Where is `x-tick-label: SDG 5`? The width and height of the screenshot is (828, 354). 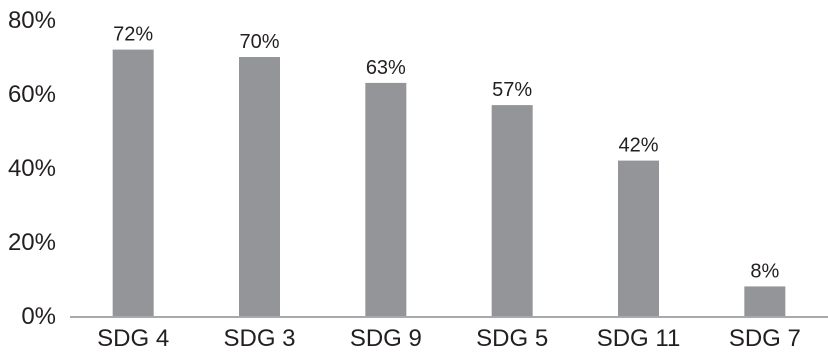
x-tick-label: SDG 5 is located at coordinates (512, 338).